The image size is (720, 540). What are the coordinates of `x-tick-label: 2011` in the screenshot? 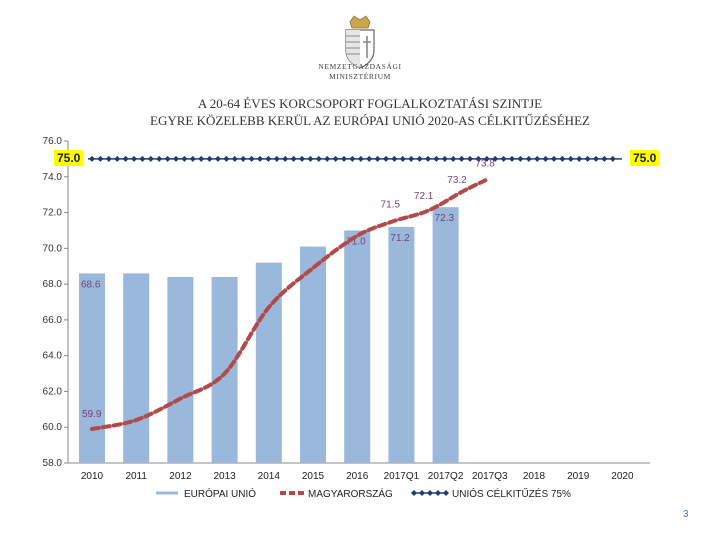 It's located at (136, 476).